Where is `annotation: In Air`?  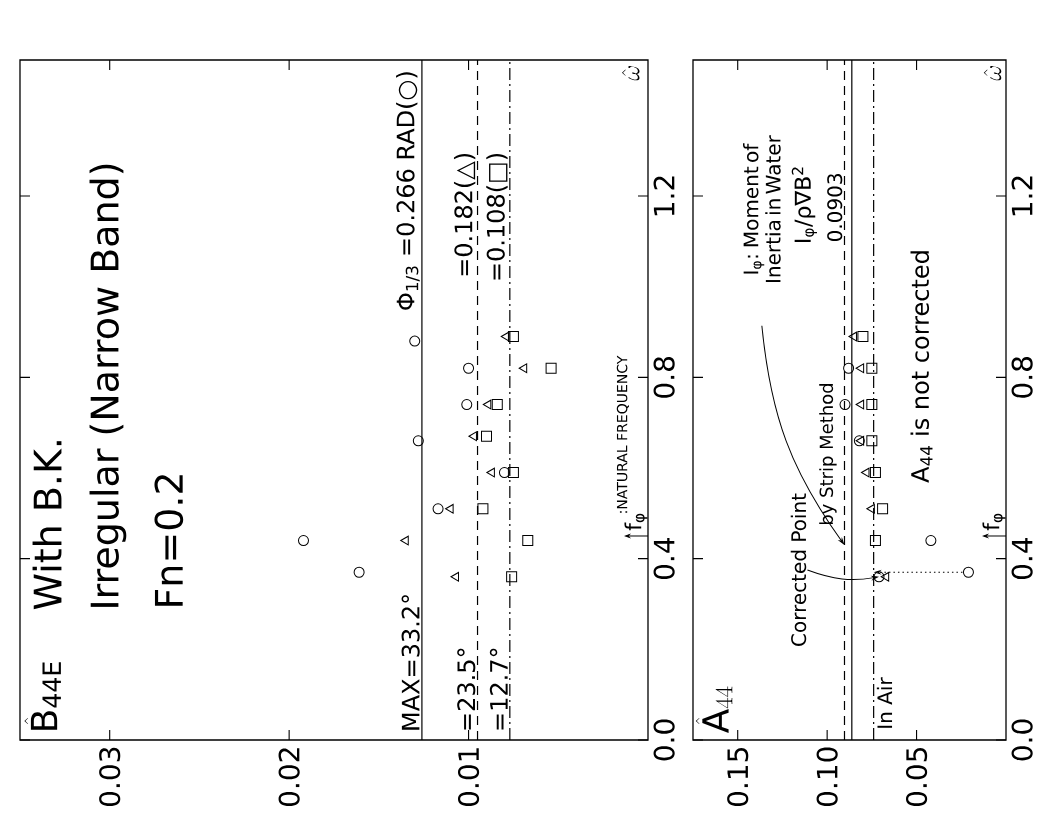 annotation: In Air is located at coordinates (884, 702).